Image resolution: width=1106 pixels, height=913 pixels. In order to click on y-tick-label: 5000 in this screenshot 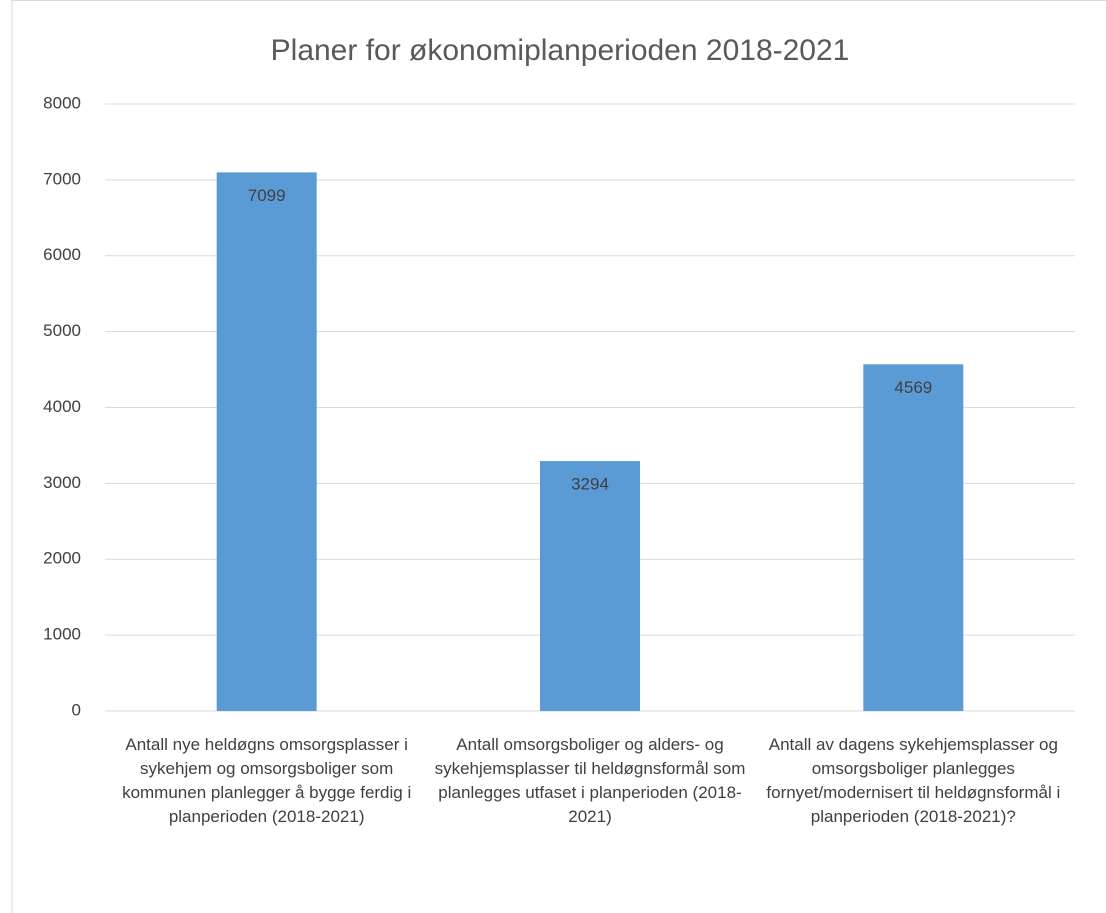, I will do `click(62, 330)`.